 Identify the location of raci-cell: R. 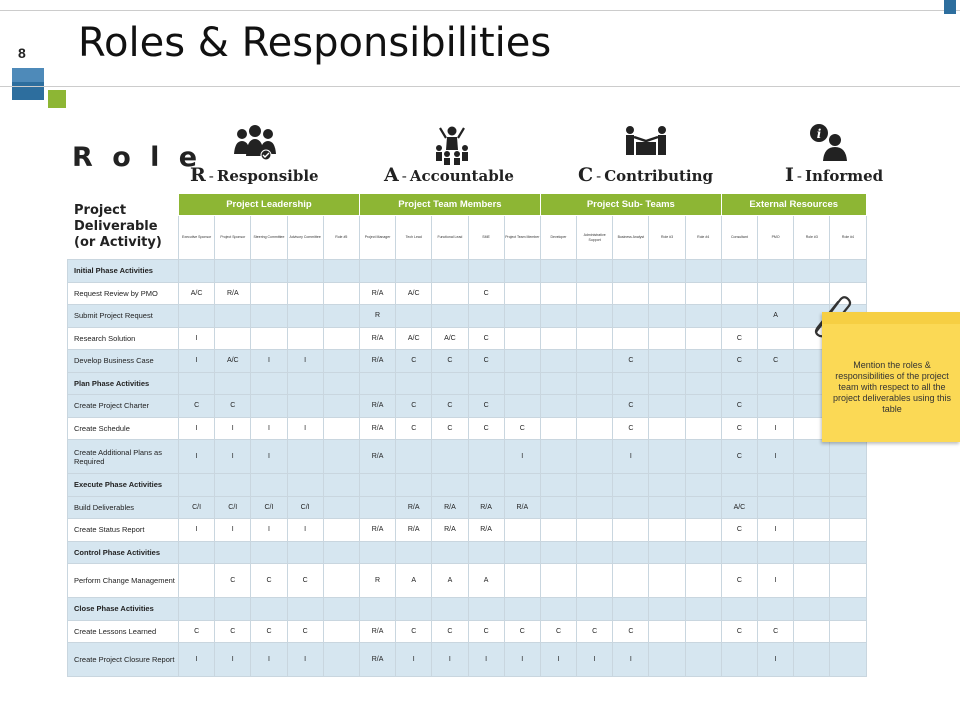
(377, 580).